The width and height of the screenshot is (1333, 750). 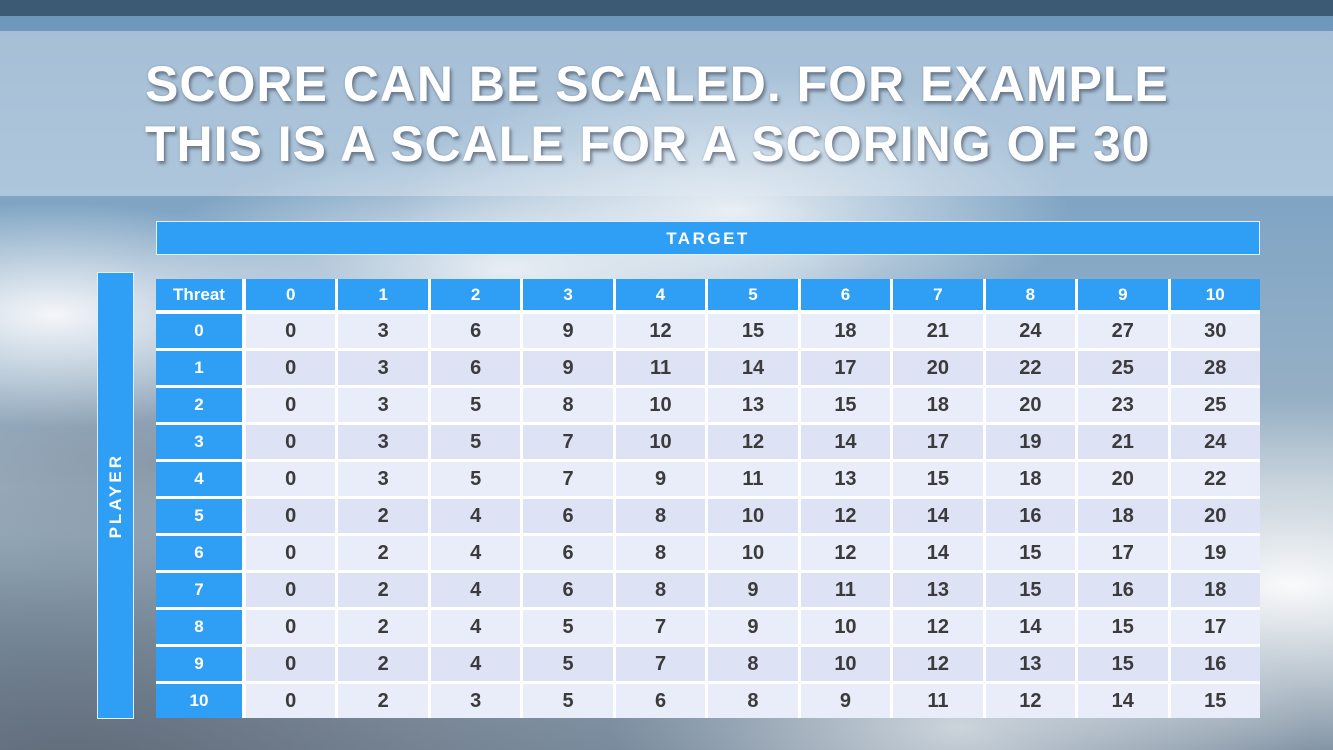 I want to click on table-header-row: Threat 0 1 2 3 4 5 6 7 8 9 10, so click(x=708, y=294).